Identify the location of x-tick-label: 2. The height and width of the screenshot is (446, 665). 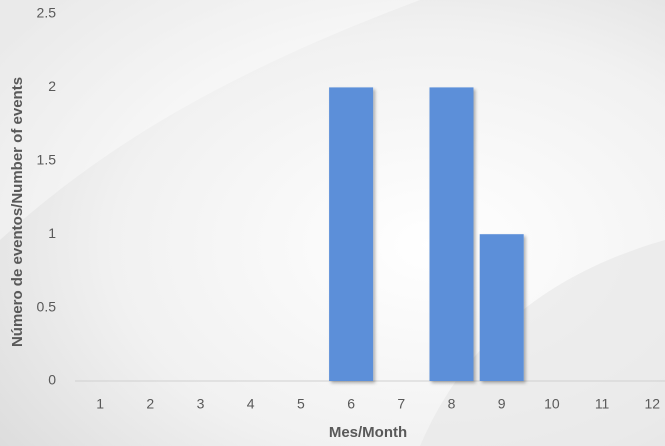
(150, 404).